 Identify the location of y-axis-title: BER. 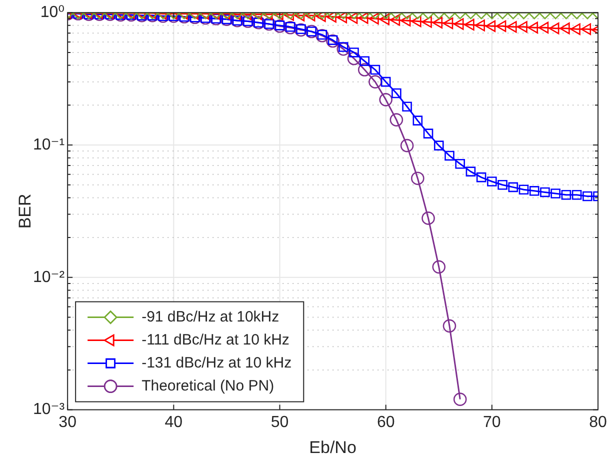
(25, 211).